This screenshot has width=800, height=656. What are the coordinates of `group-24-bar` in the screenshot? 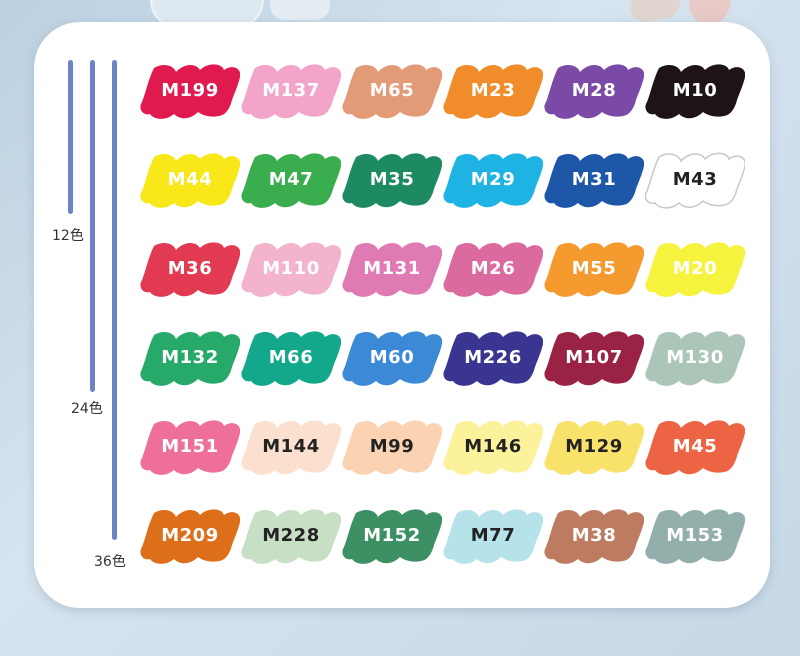 It's located at (92, 226).